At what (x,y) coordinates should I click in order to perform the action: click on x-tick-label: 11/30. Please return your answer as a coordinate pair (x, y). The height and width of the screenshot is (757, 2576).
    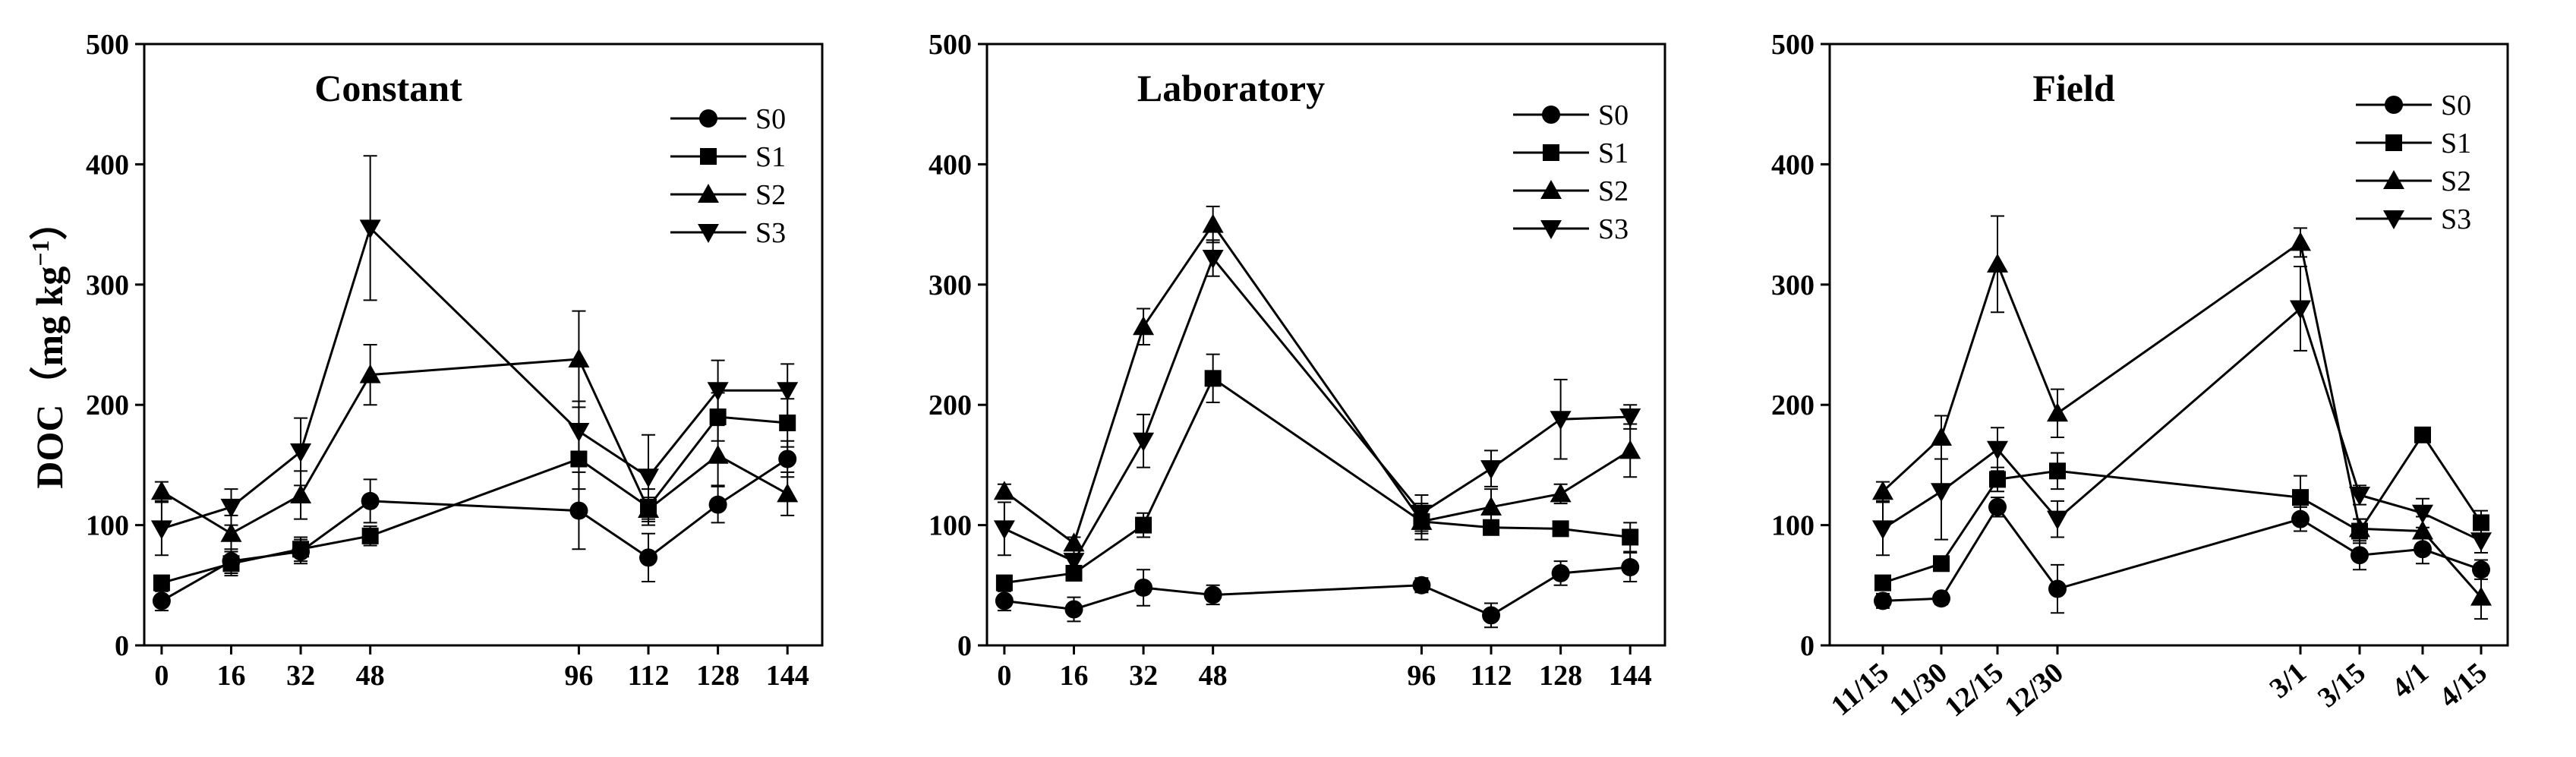
    Looking at the image, I should click on (1918, 689).